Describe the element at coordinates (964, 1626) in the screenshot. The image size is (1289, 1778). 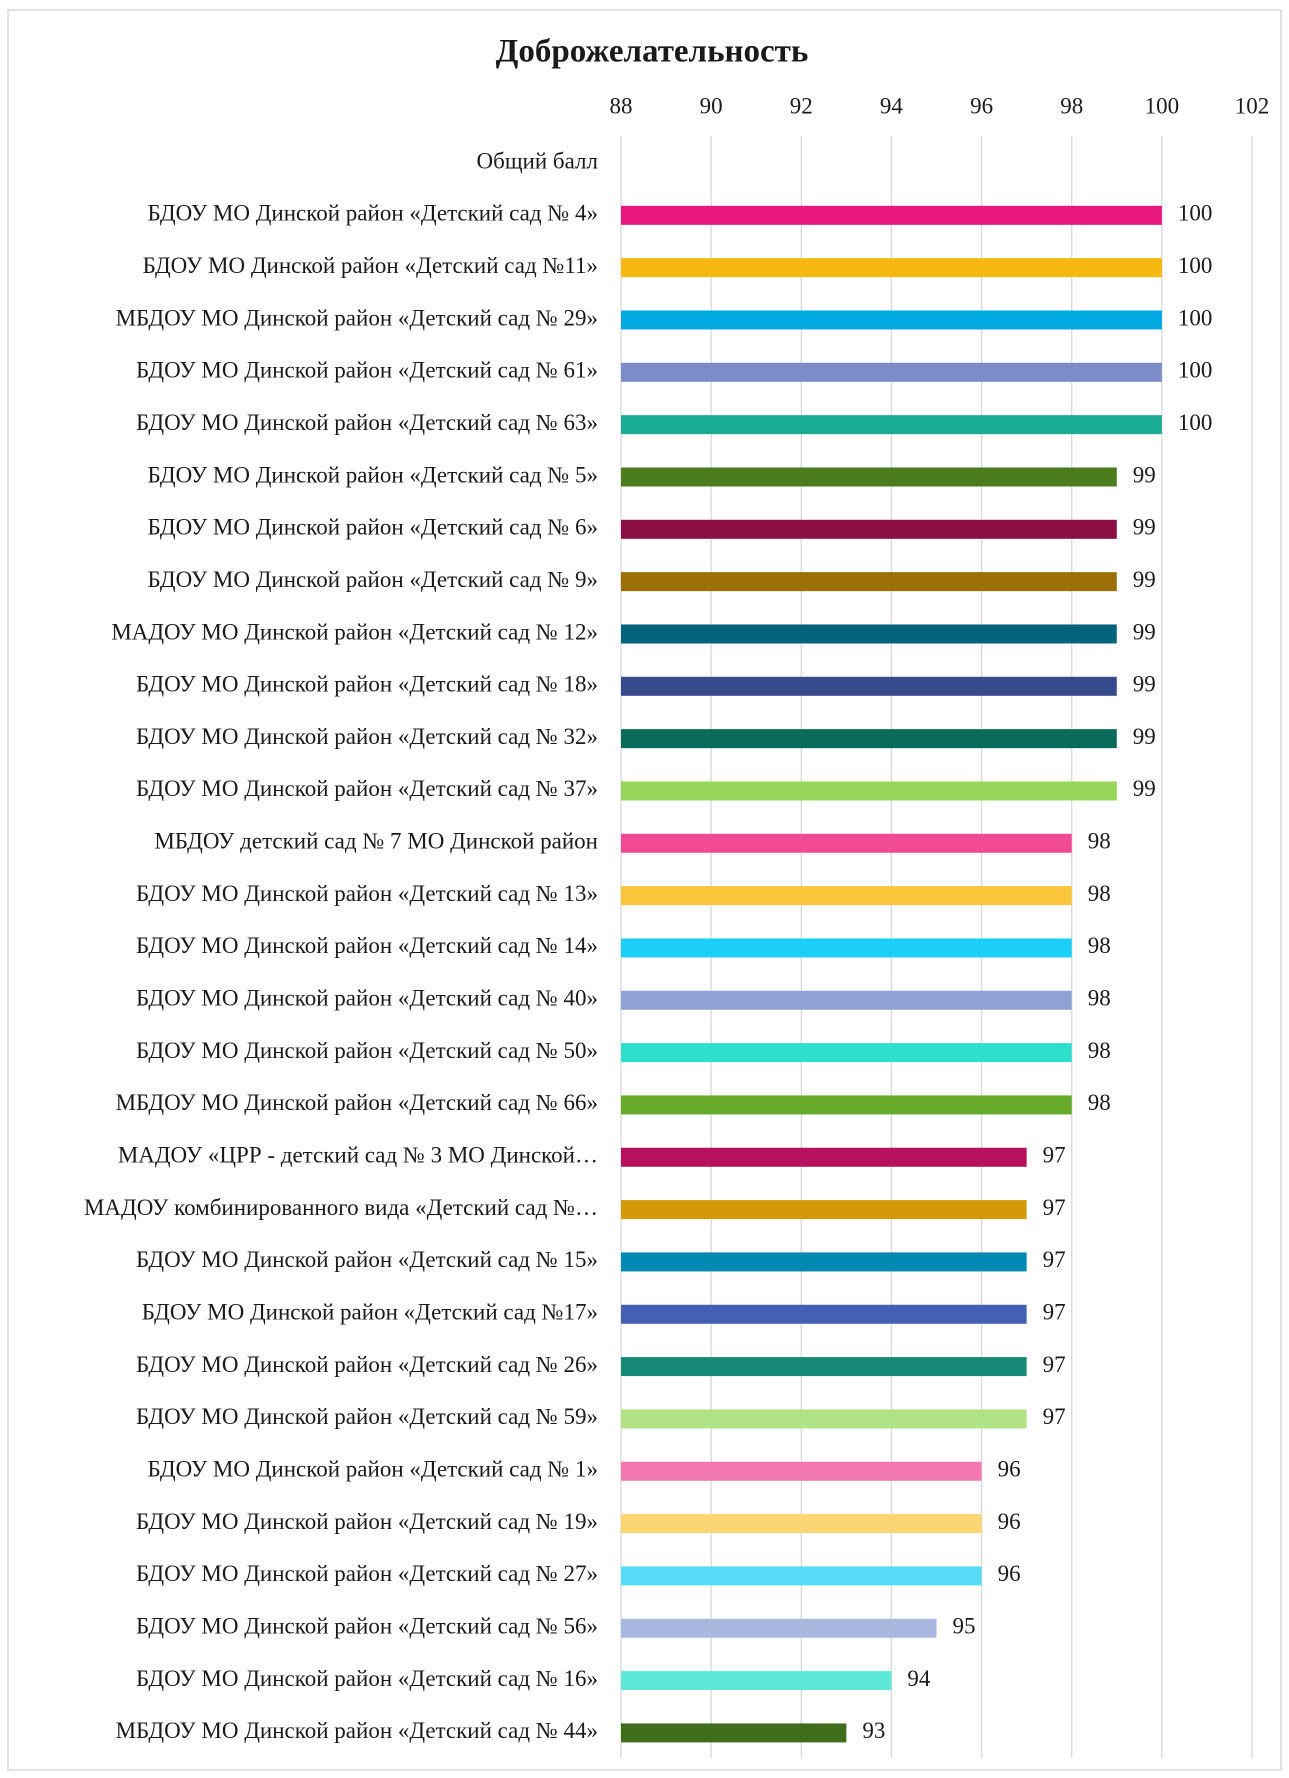
I see `value-label: 95` at that location.